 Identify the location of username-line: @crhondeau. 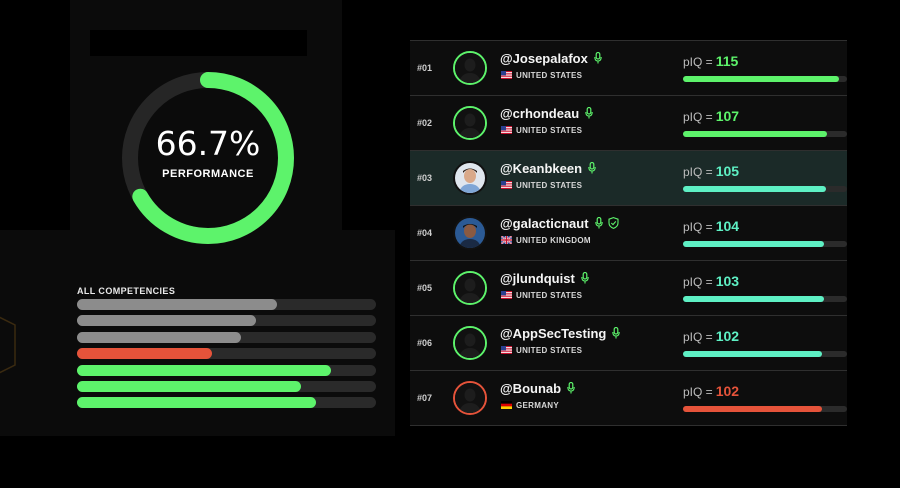
(546, 113).